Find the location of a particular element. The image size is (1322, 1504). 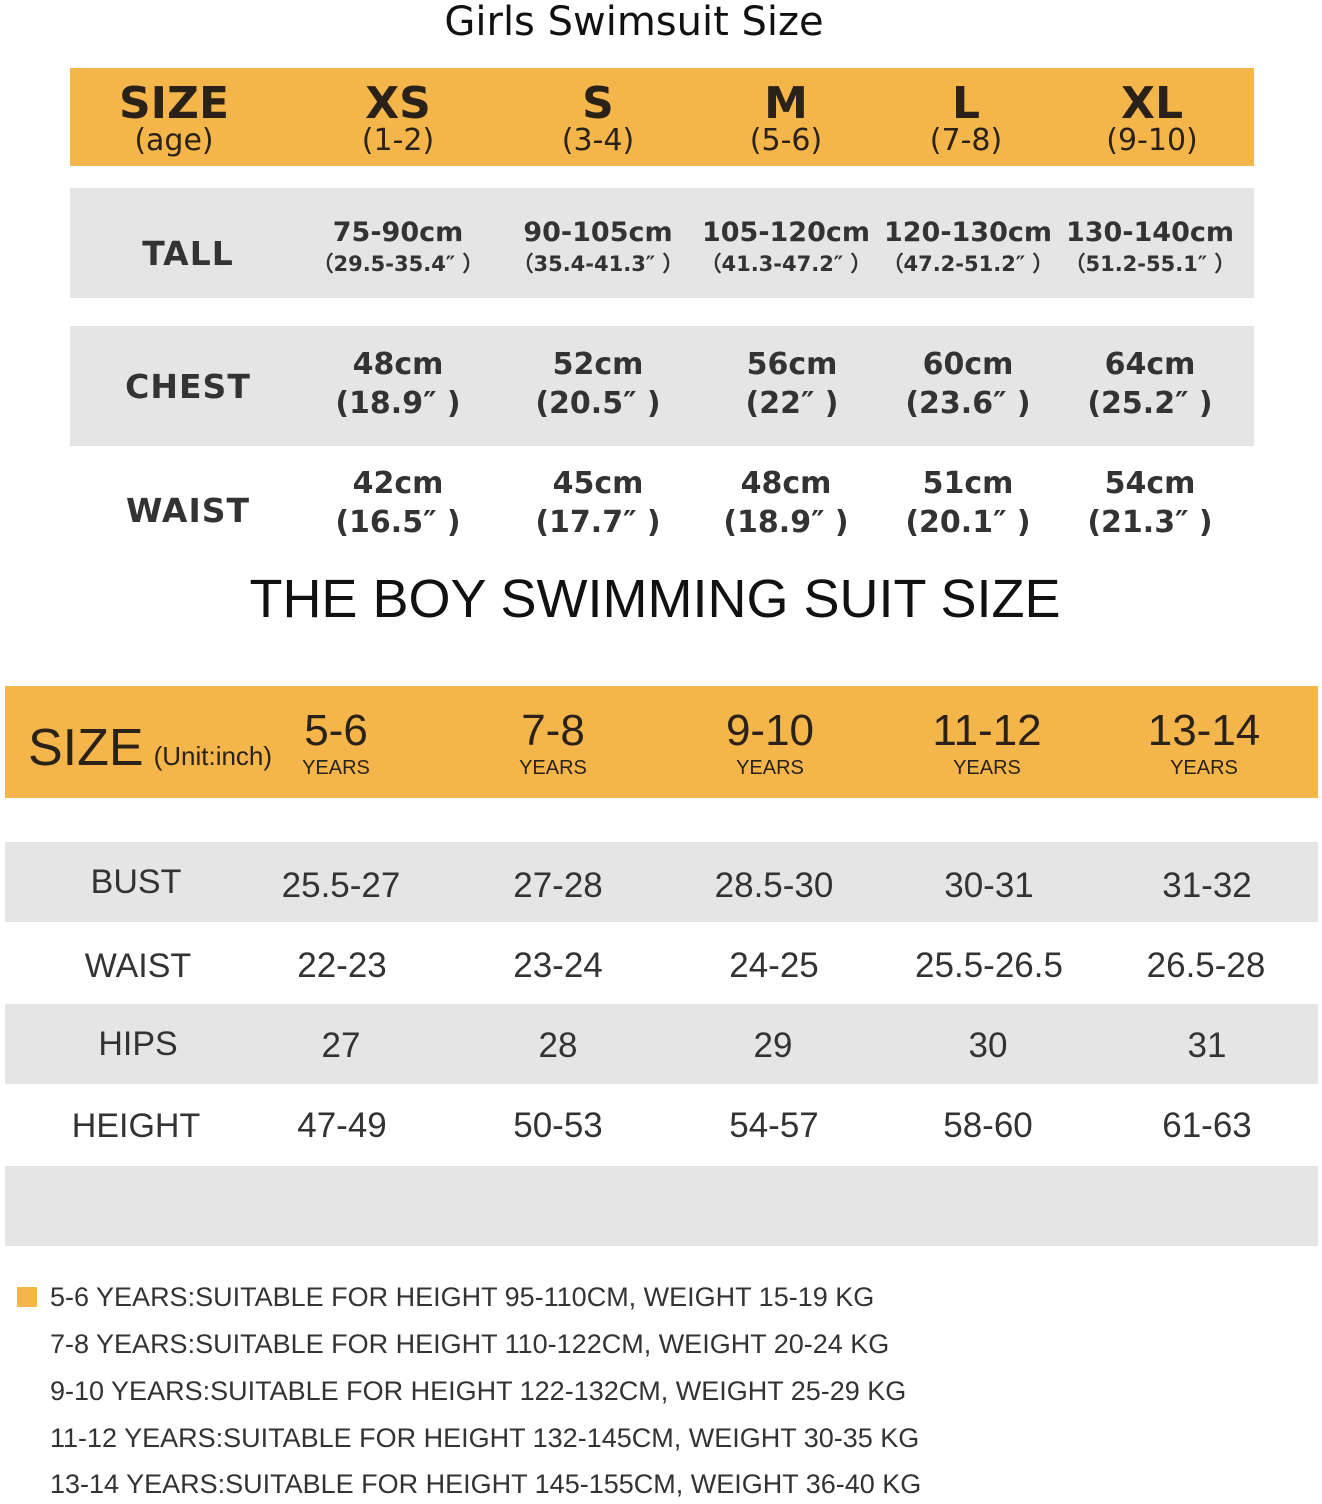

girls-tall-cell: 90-105cm （35.4-41.3″ ） is located at coordinates (598, 248).